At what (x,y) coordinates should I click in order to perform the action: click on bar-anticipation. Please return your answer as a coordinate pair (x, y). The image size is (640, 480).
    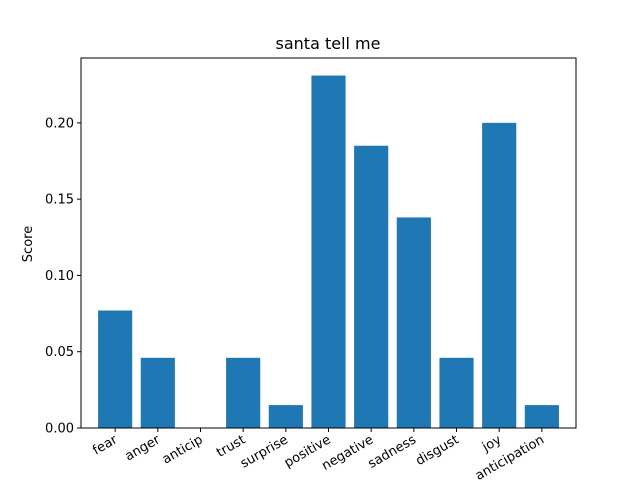
    Looking at the image, I should click on (541, 416).